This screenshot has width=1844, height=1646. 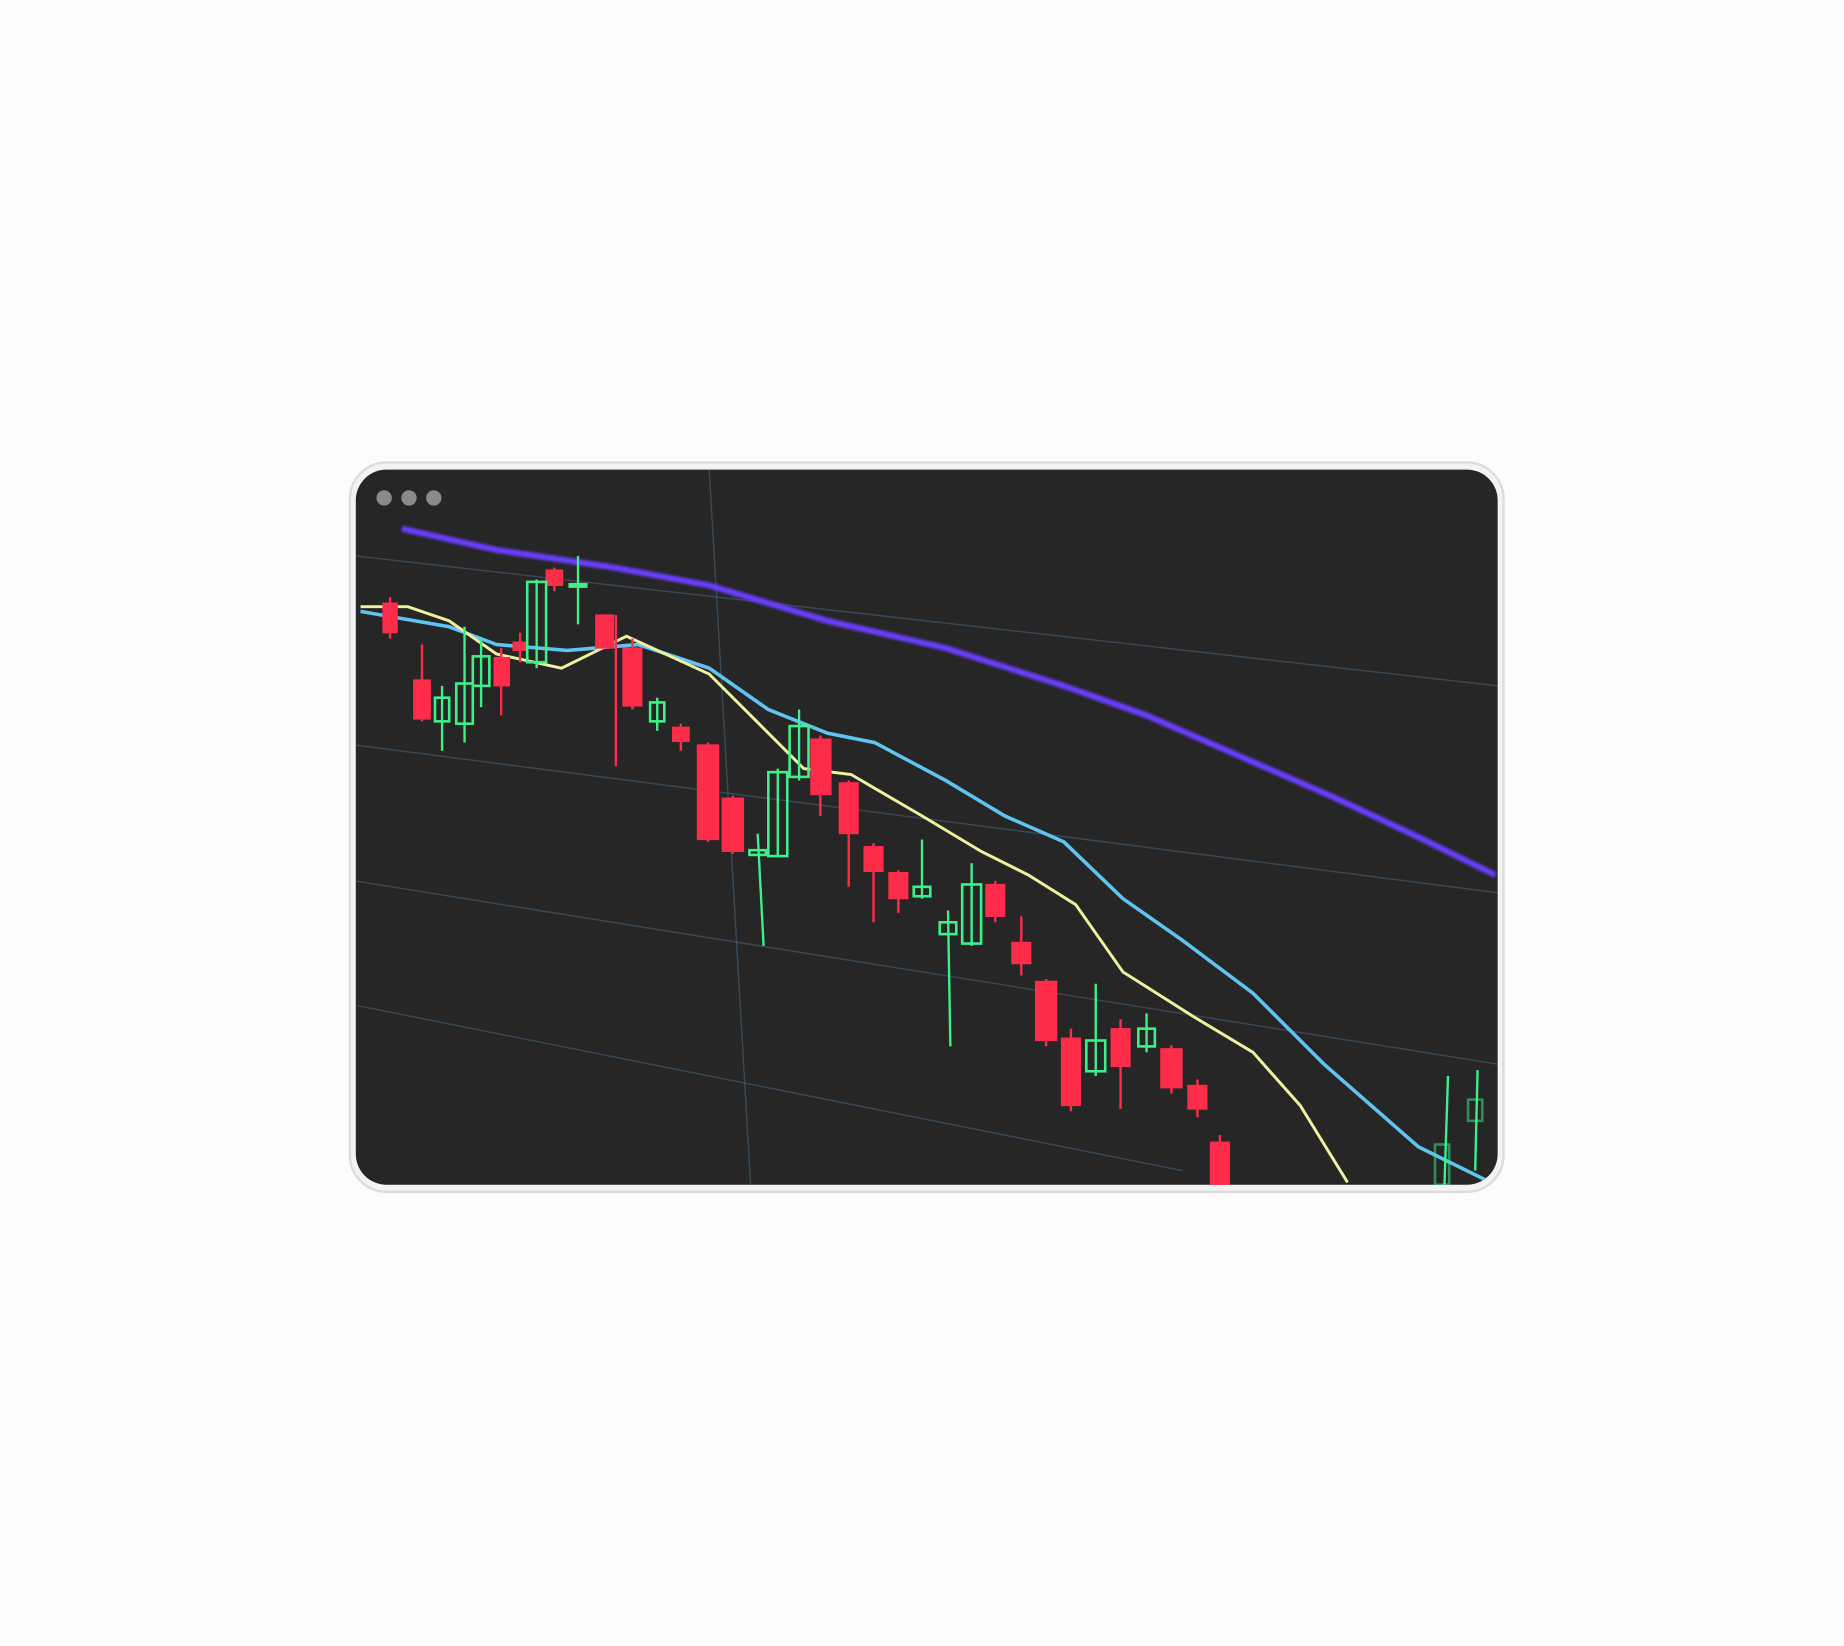 What do you see at coordinates (949, 701) in the screenshot?
I see `moving-average-line` at bounding box center [949, 701].